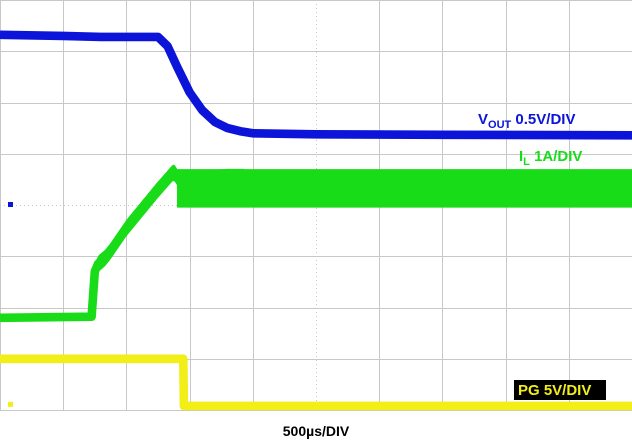 This screenshot has width=632, height=443. Describe the element at coordinates (550, 158) in the screenshot. I see `il-trace-label: IL 1A/DIV` at that location.